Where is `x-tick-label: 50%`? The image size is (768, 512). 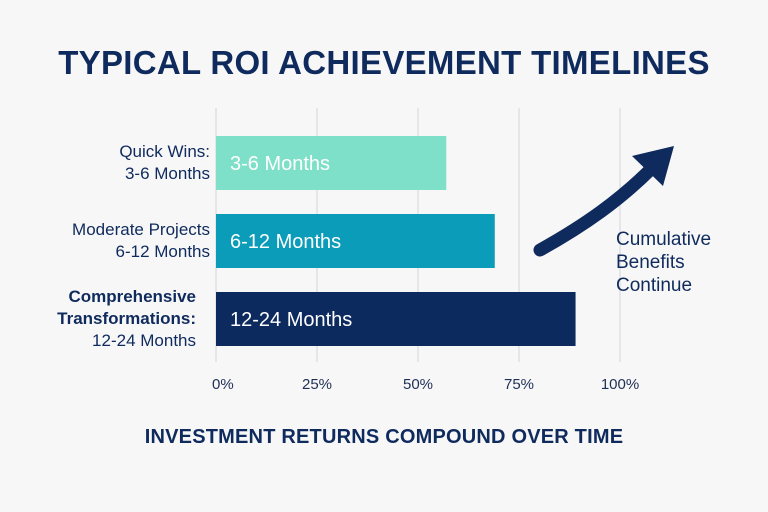
x-tick-label: 50% is located at coordinates (418, 384).